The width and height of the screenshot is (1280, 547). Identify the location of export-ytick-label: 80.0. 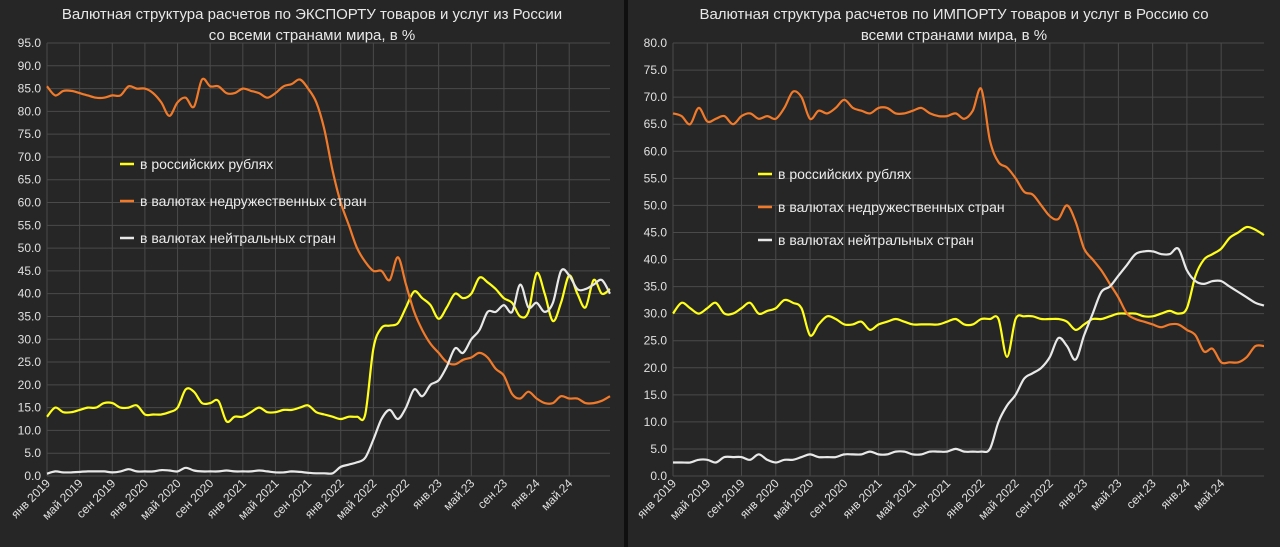
(30, 111).